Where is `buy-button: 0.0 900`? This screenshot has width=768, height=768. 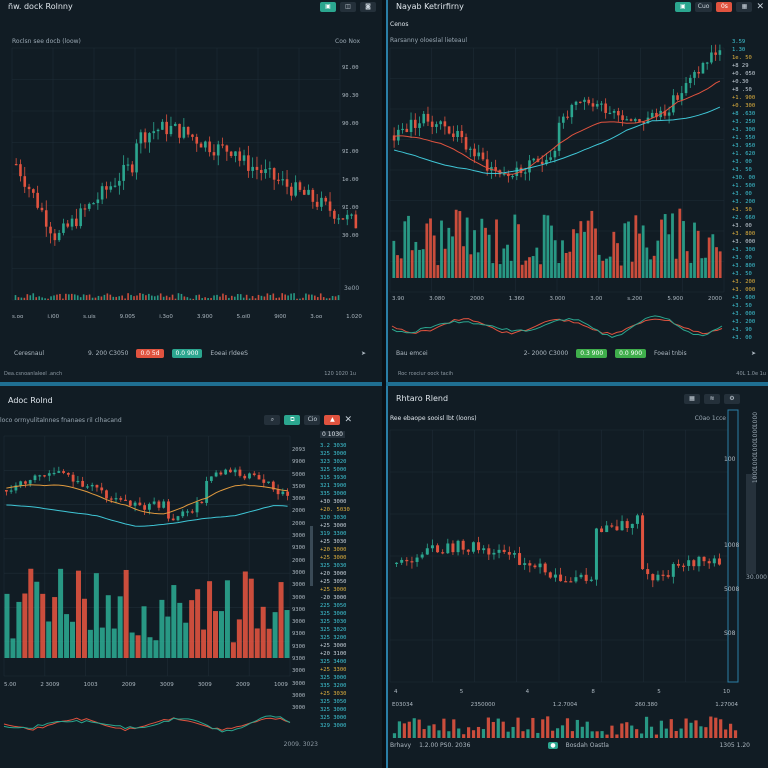 buy-button: 0.0 900 is located at coordinates (187, 353).